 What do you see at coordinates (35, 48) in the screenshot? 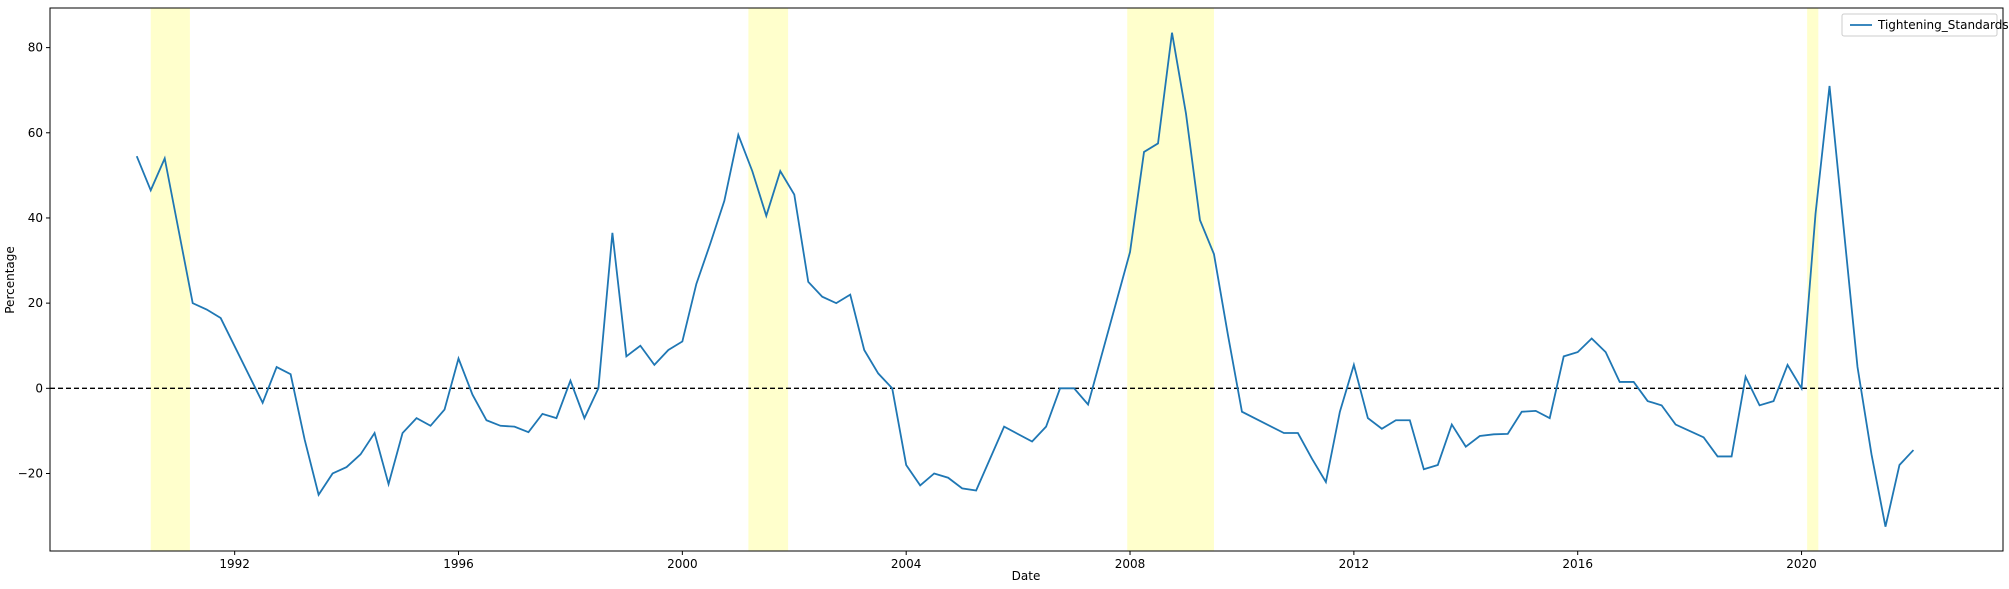
I see `y-tick-label: 80` at bounding box center [35, 48].